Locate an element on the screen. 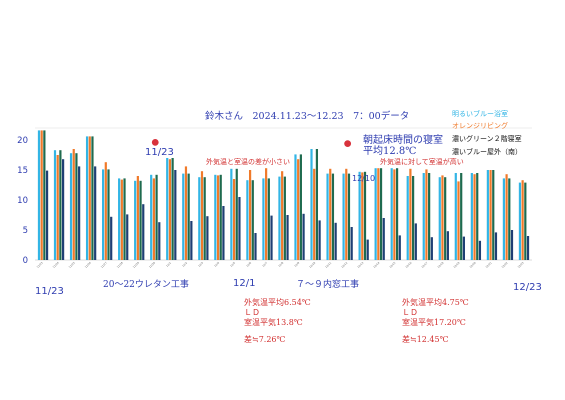 The width and height of the screenshot is (565, 400). bar-２階寝室-11/23 is located at coordinates (44, 195).